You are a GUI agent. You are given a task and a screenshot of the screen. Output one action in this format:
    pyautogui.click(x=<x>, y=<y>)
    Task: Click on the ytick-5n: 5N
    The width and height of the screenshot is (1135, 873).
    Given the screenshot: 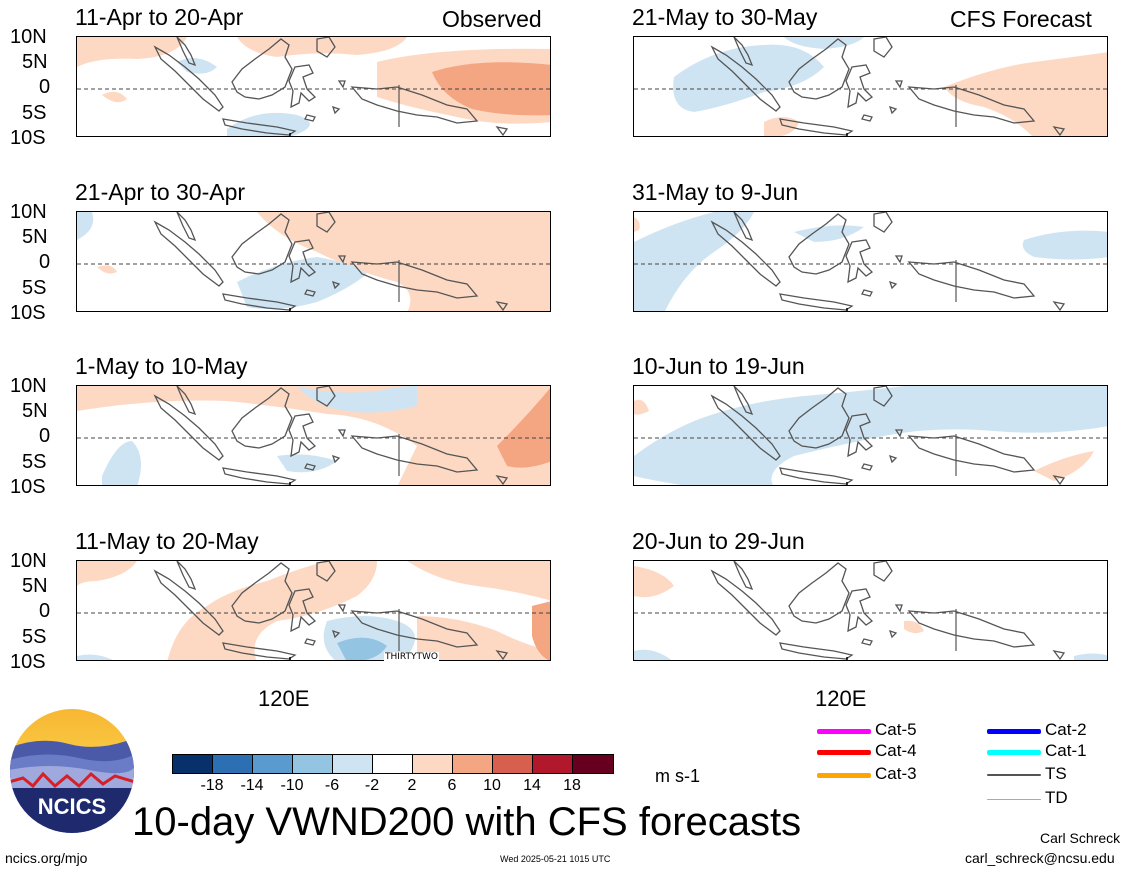 What is the action you would take?
    pyautogui.click(x=35, y=62)
    